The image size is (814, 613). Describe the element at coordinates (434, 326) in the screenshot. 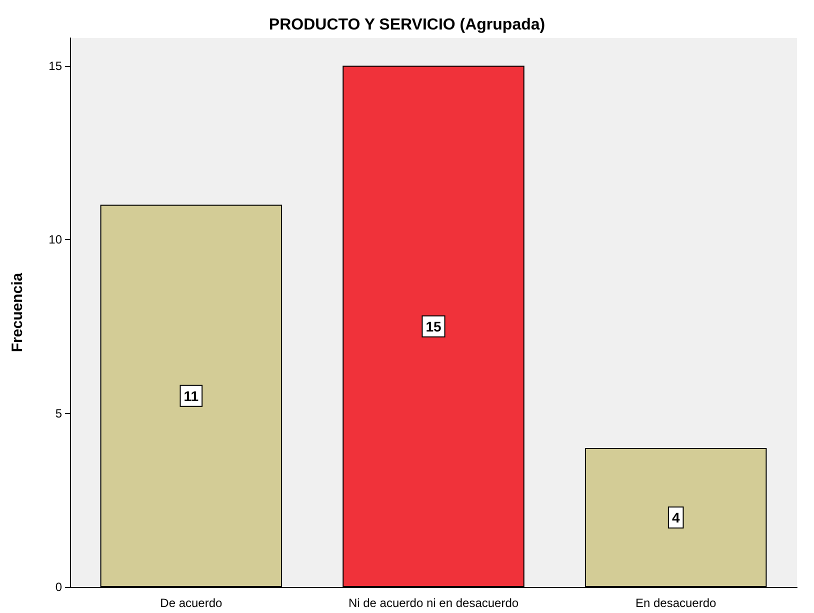

I see `data-label: 15` at that location.